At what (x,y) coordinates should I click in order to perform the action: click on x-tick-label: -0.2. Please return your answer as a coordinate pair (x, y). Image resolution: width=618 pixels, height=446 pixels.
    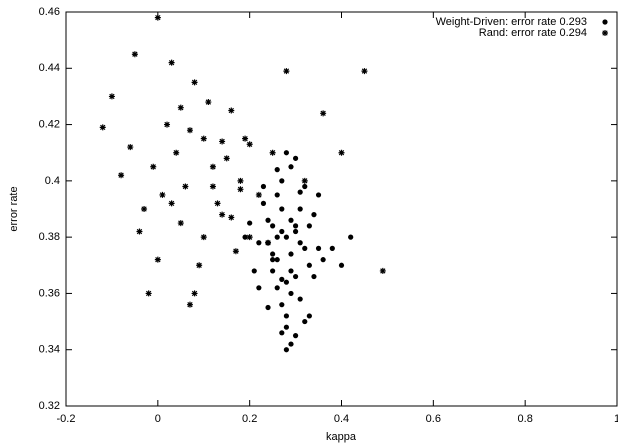
    Looking at the image, I should click on (66, 419).